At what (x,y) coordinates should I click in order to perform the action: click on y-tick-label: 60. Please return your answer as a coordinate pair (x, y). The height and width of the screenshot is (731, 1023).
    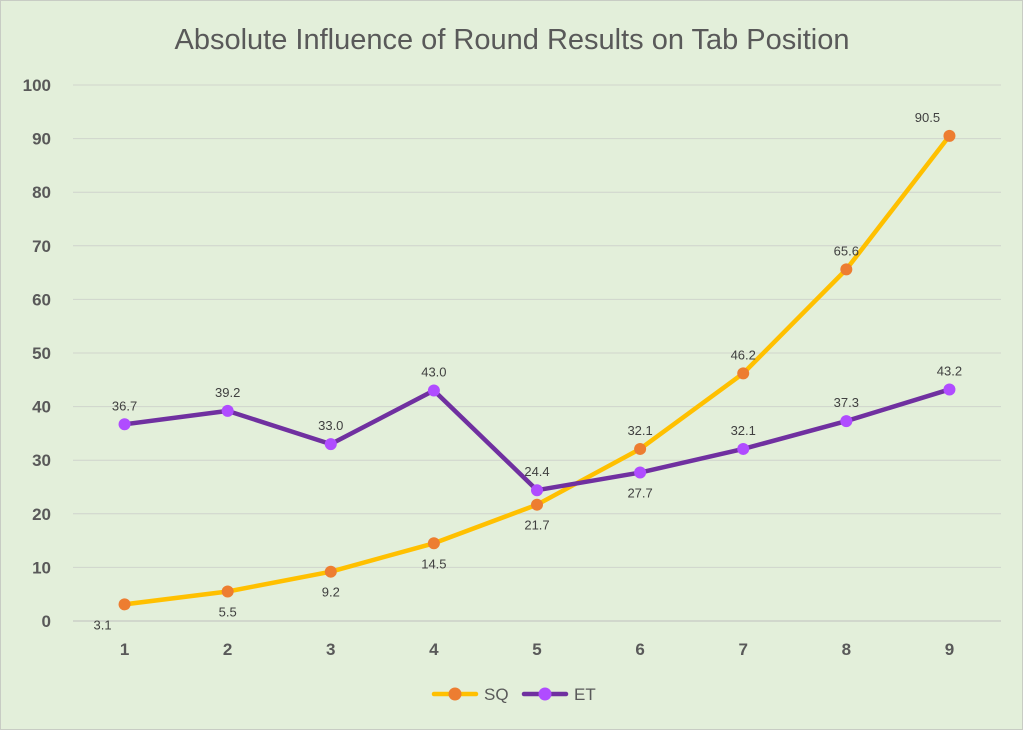
    Looking at the image, I should click on (41, 299).